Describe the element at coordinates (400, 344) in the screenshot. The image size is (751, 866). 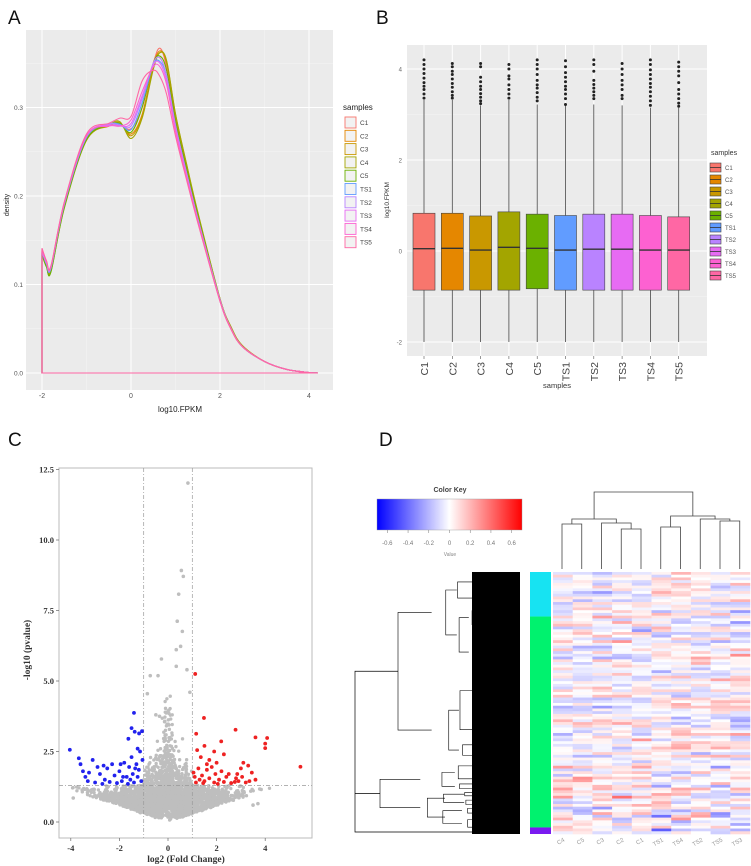
I see `y-tick-label: -2` at that location.